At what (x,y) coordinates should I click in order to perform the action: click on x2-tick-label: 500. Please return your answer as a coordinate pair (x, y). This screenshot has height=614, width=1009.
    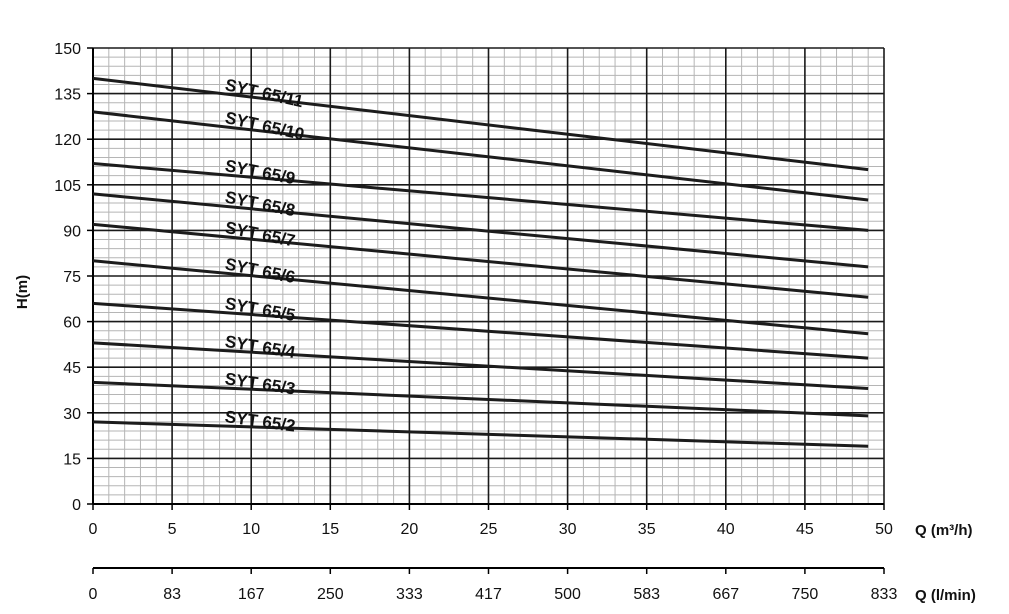
    Looking at the image, I should click on (567, 594).